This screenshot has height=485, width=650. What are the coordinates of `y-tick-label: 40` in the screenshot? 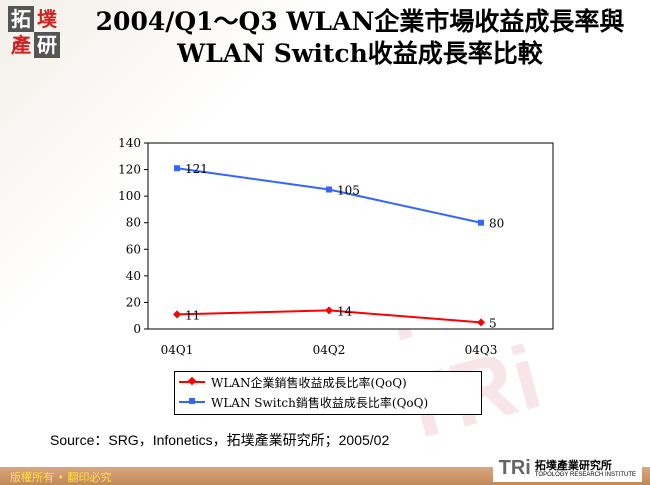 It's located at (133, 276).